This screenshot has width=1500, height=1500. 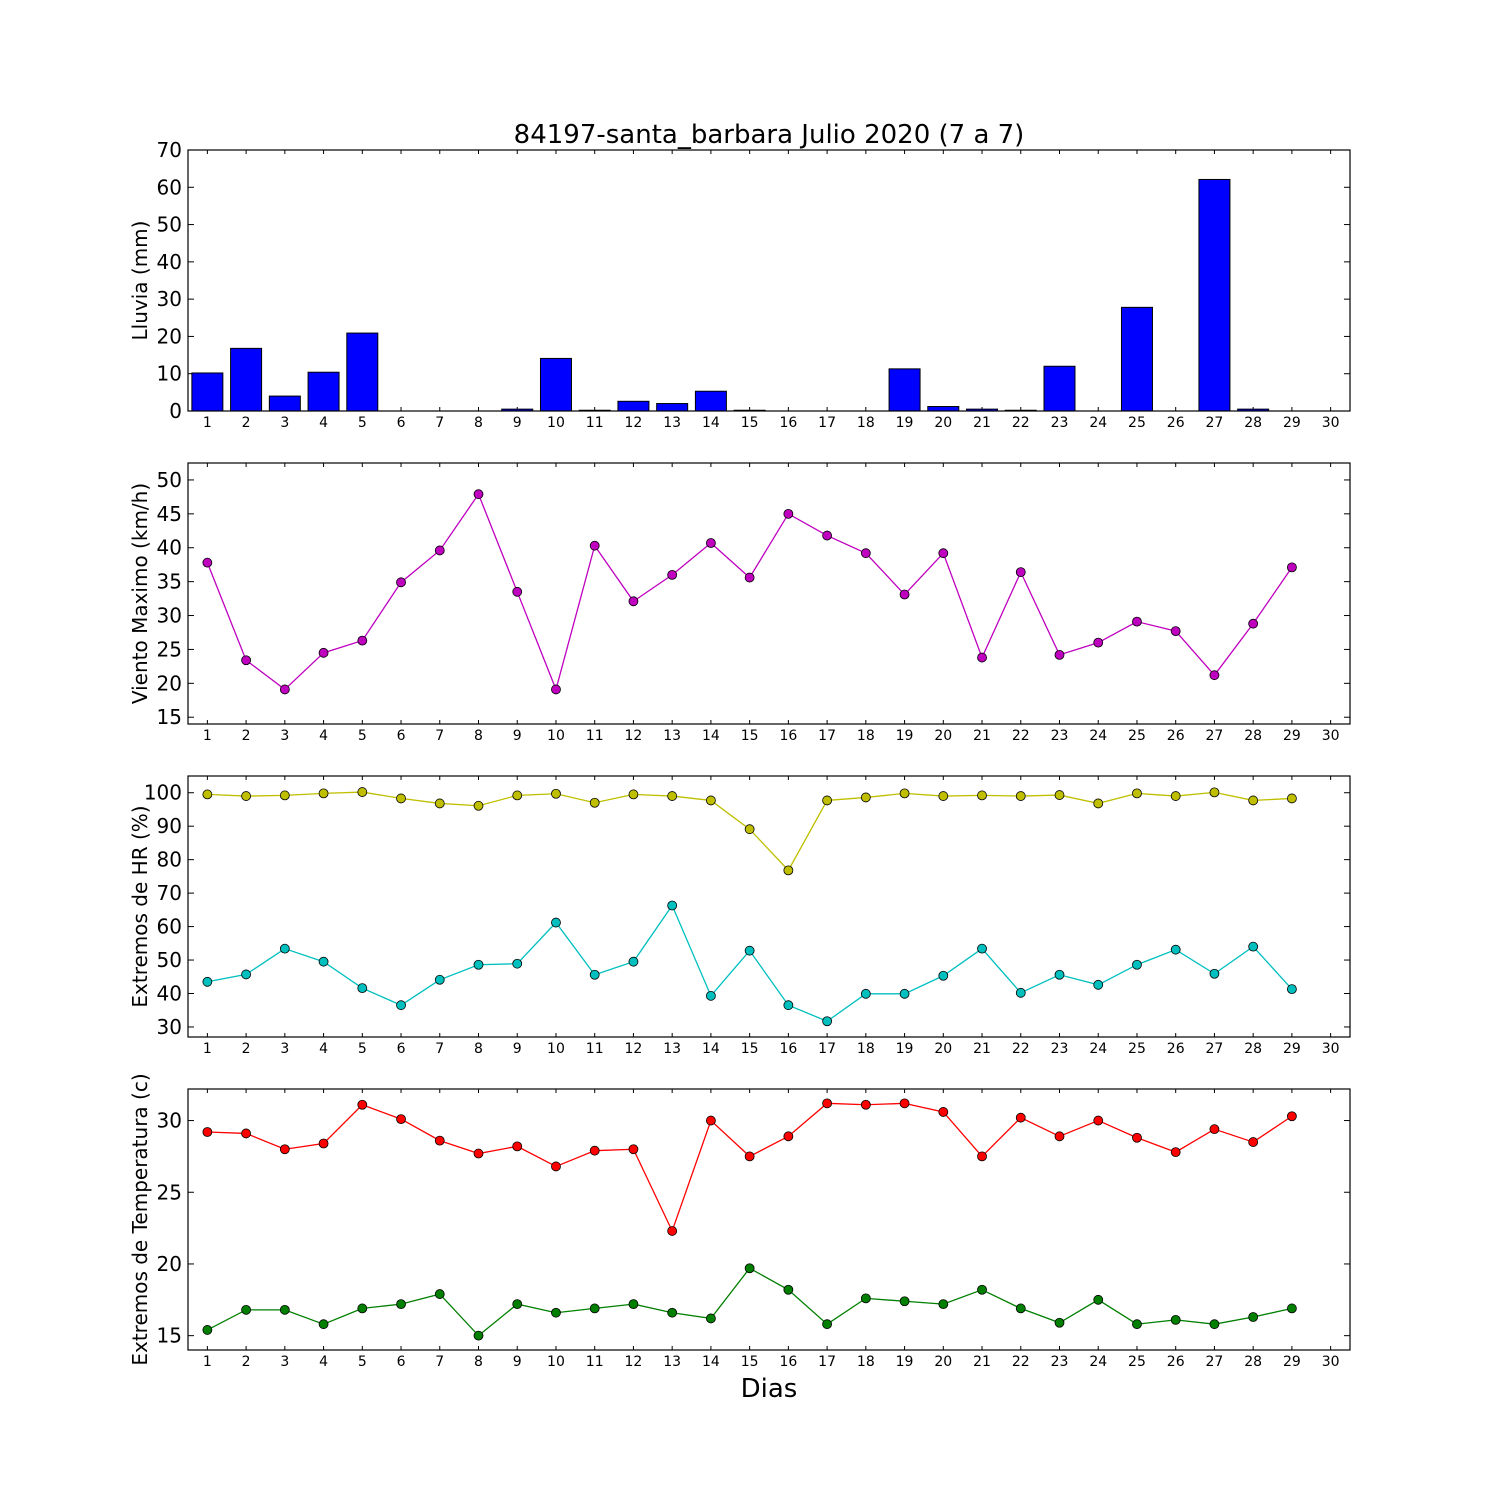 I want to click on axes-frame, so click(x=769, y=280).